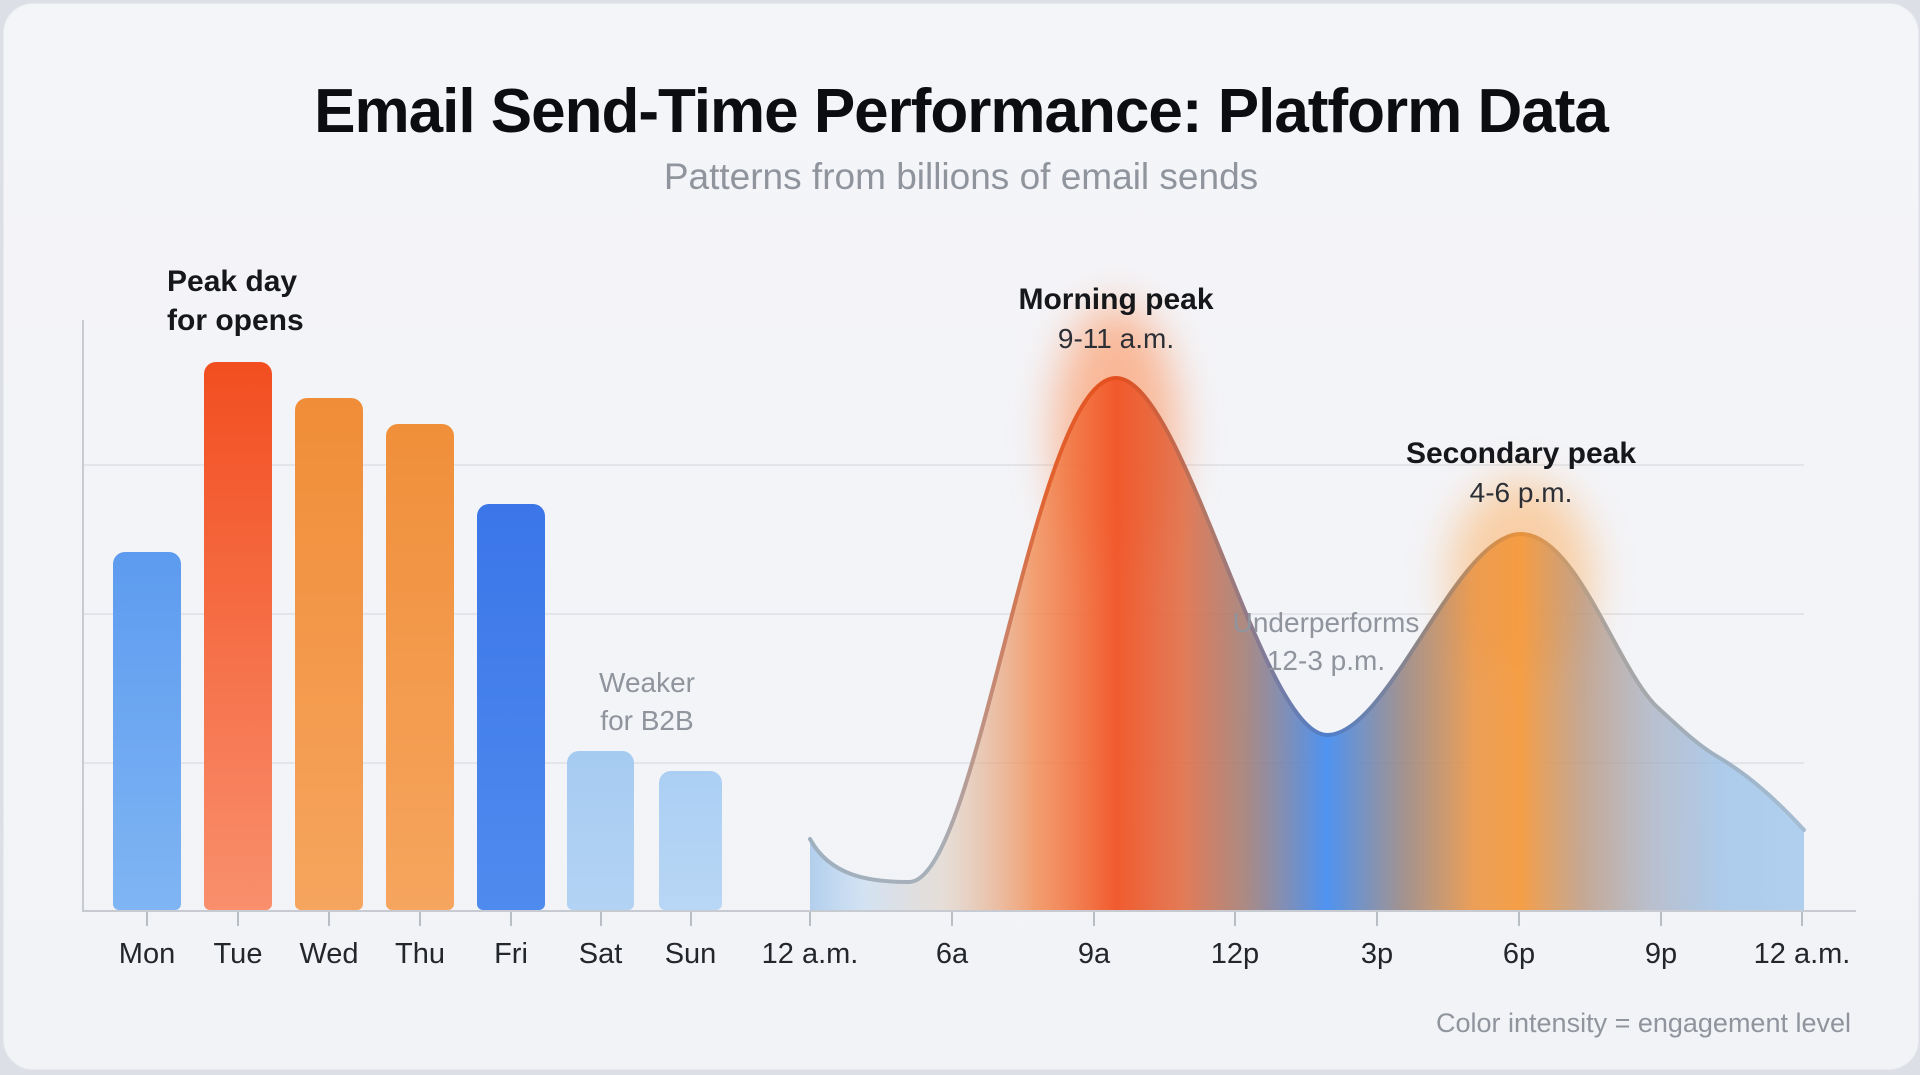  Describe the element at coordinates (420, 954) in the screenshot. I see `day-label-thu: Thu` at that location.